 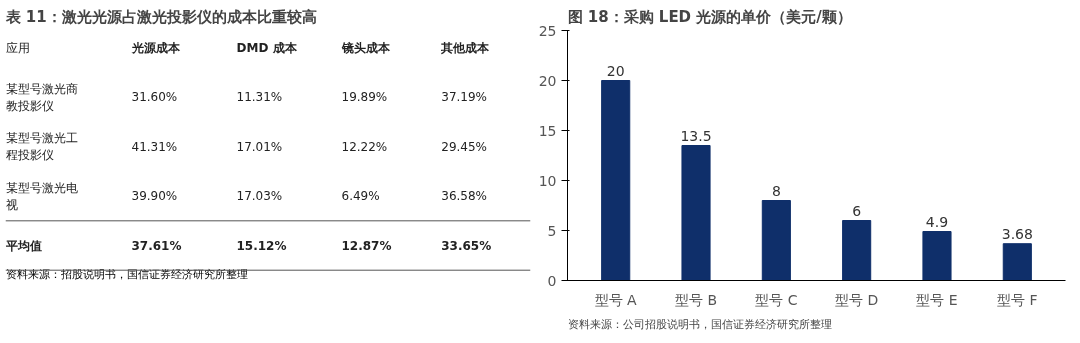 I want to click on text: 37.19%, so click(x=464, y=97).